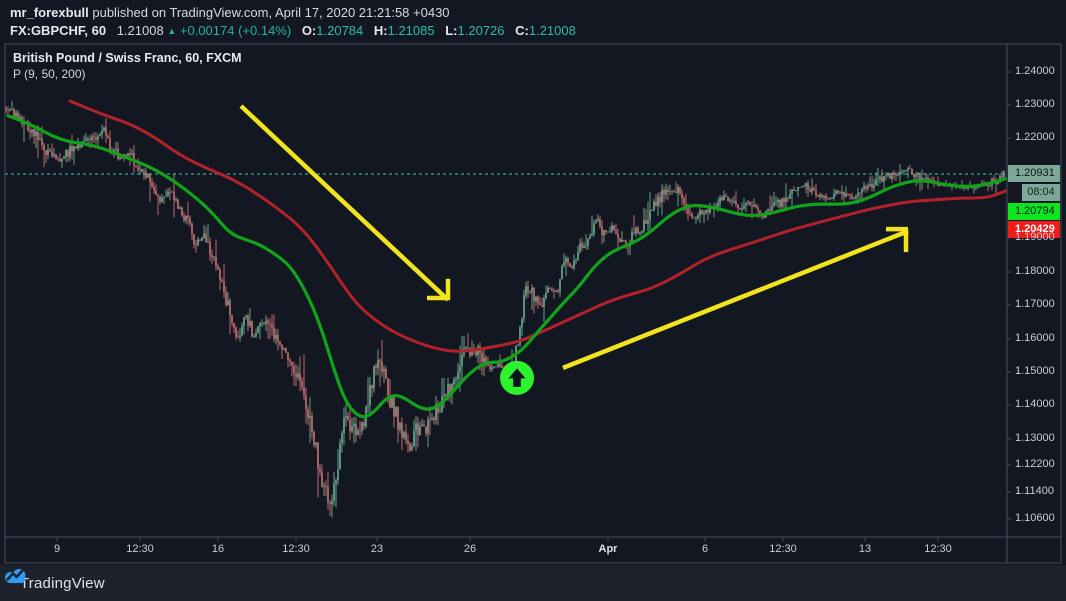 The width and height of the screenshot is (1066, 601). Describe the element at coordinates (470, 549) in the screenshot. I see `time-axis-label: 26` at that location.